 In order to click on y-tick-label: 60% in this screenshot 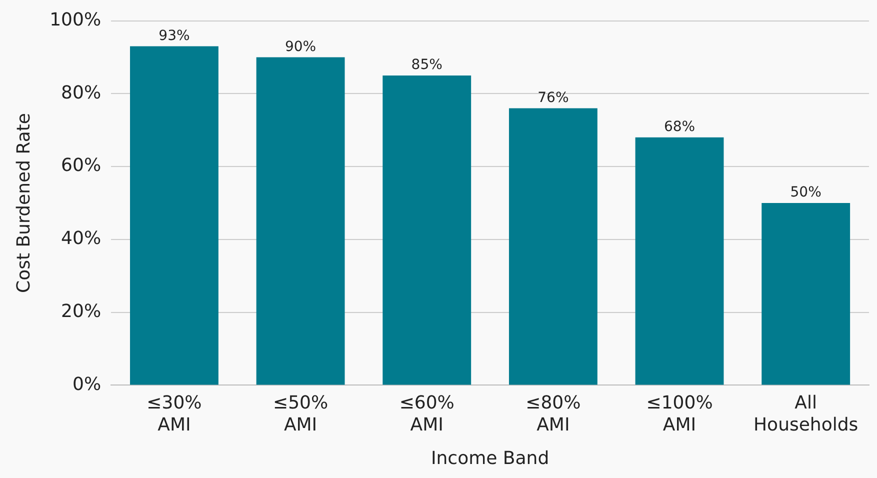, I will do `click(81, 165)`.